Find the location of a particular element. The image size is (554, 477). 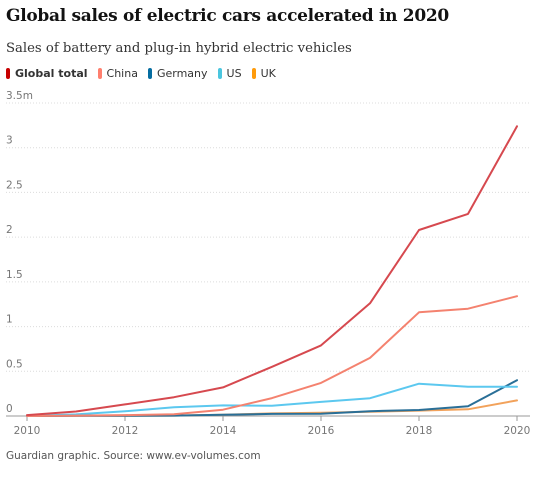

y-tick-label: 1.5 is located at coordinates (14, 275).